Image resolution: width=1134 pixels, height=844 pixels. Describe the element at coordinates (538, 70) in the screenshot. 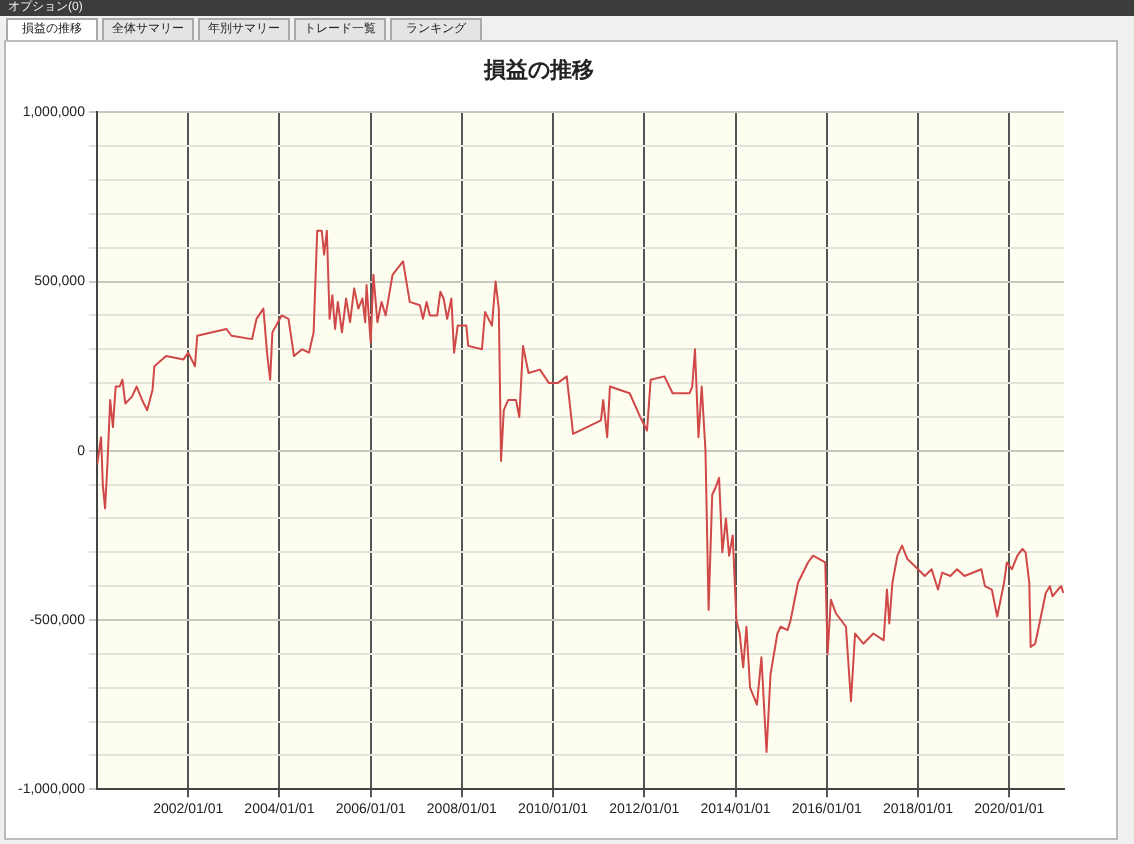

I see `chart-title: 損益の推移` at that location.